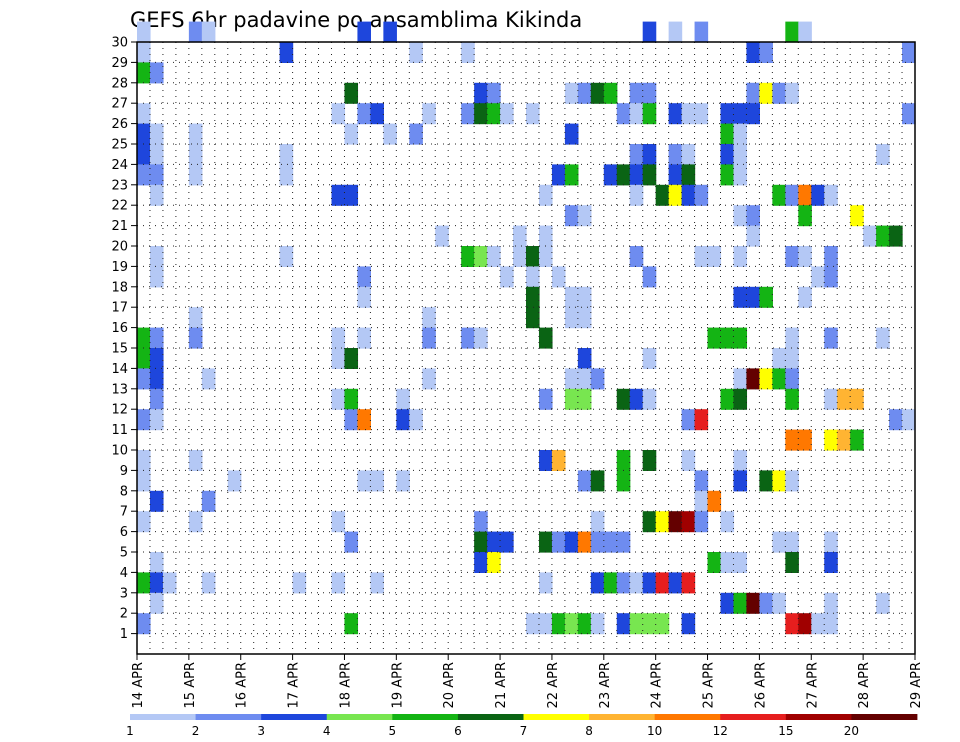 The image size is (960, 742). Describe the element at coordinates (119, 83) in the screenshot. I see `y-tick-label: 28` at that location.